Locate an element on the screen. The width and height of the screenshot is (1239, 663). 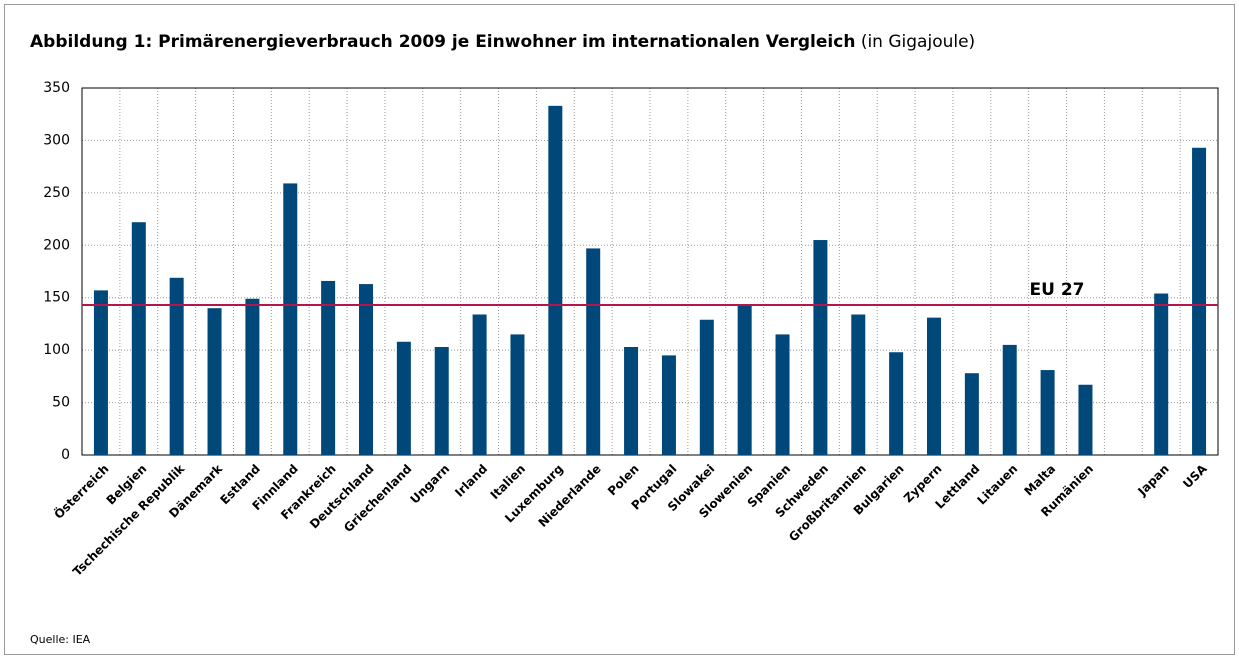
x-tick-label: USA is located at coordinates (1195, 476).